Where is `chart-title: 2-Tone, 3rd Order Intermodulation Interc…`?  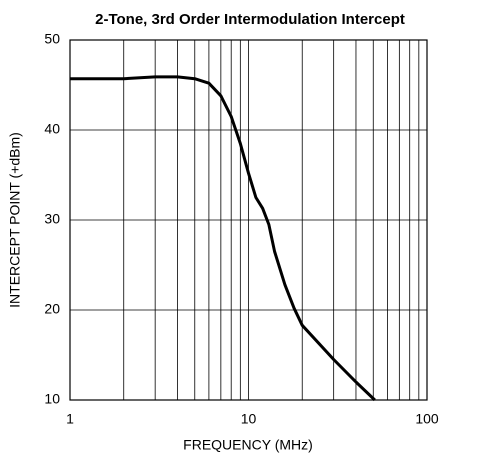
chart-title: 2-Tone, 3rd Order Intermodulation Interc… is located at coordinates (250, 19).